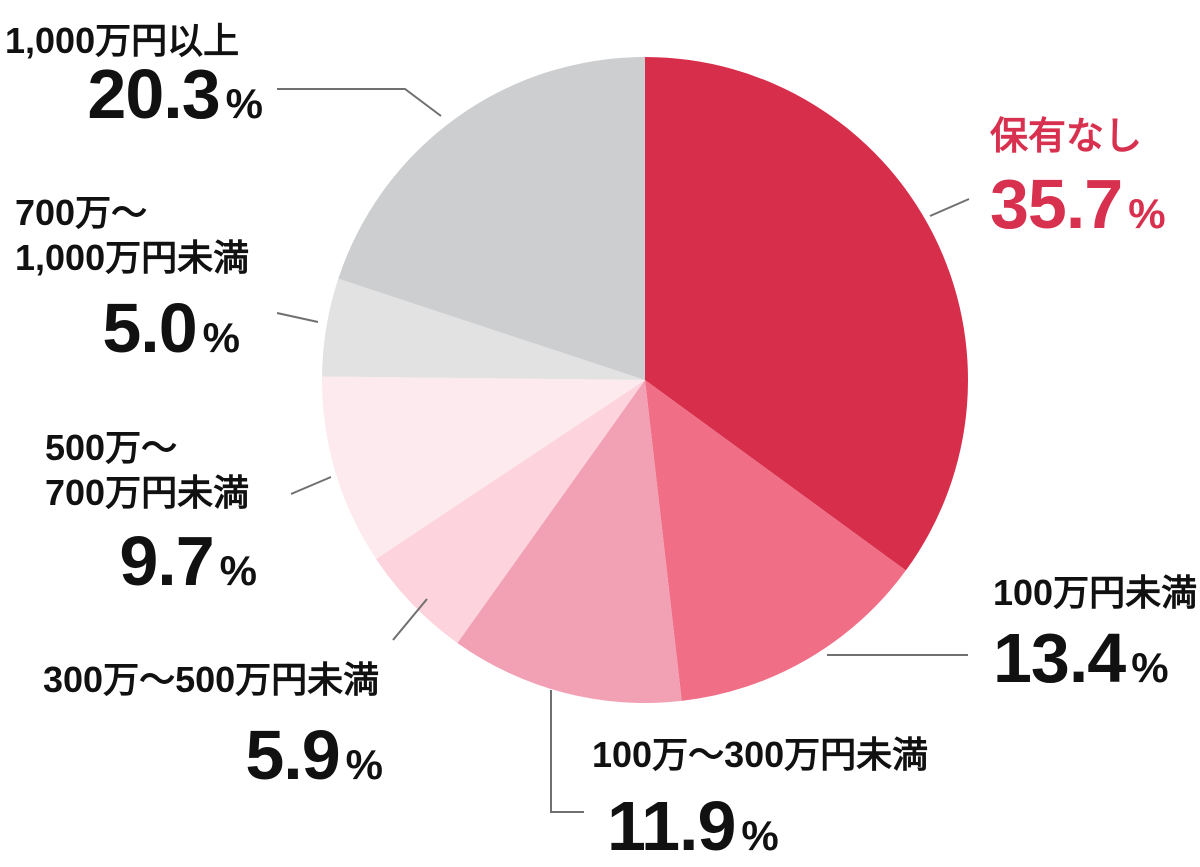 This screenshot has width=1200, height=867. What do you see at coordinates (1081, 658) in the screenshot?
I see `slice-value: 13.4%` at bounding box center [1081, 658].